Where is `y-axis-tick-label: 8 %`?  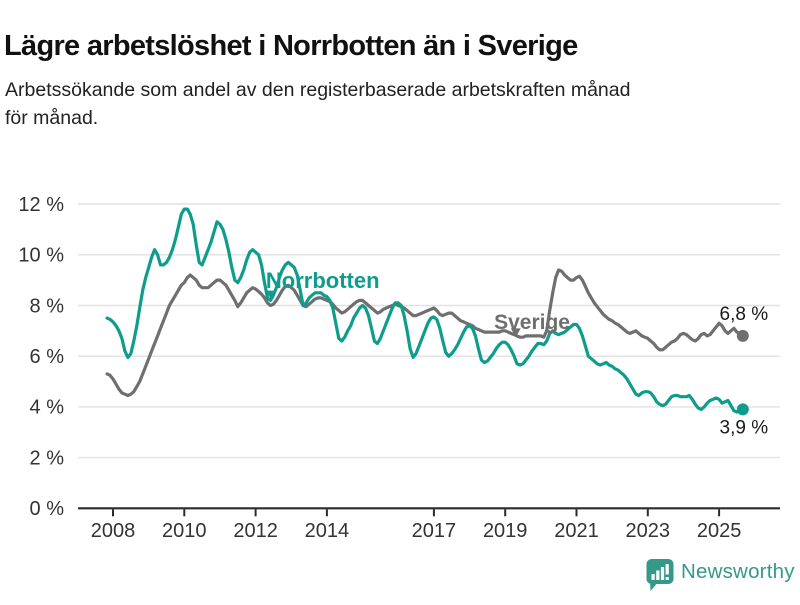 y-axis-tick-label: 8 % is located at coordinates (47, 306).